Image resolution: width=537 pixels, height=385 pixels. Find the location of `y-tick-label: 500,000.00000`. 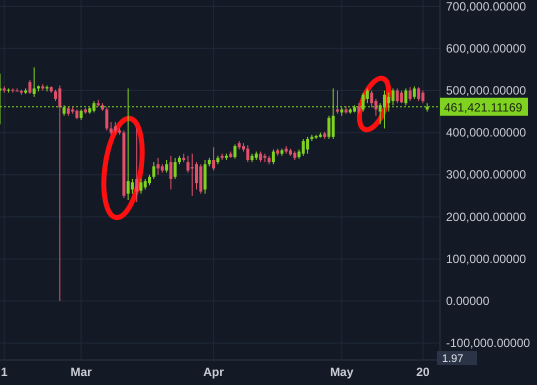

y-tick-label: 500,000.00000 is located at coordinates (486, 91).